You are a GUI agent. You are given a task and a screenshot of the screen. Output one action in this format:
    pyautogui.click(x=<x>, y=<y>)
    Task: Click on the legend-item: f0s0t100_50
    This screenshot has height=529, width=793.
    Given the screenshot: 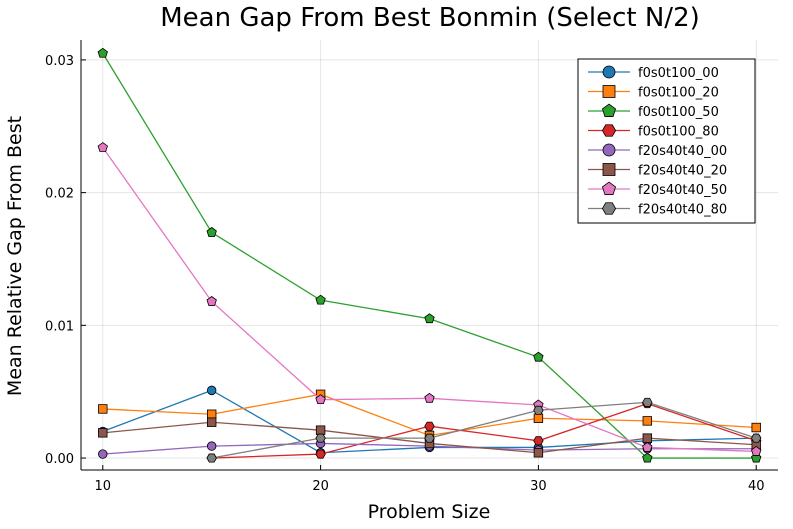 What is the action you would take?
    pyautogui.click(x=653, y=111)
    